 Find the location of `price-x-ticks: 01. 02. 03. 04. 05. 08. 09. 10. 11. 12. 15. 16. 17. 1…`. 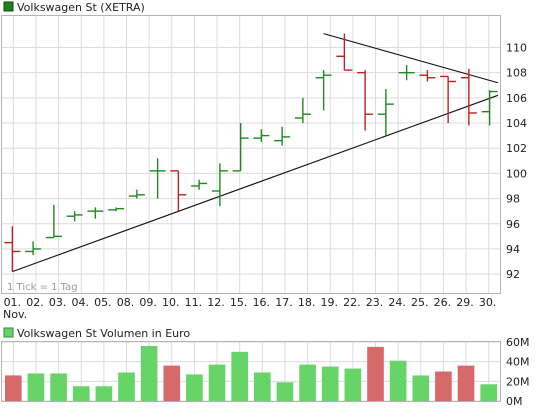

price-x-ticks: 01. 02. 03. 04. 05. 08. 09. 10. 11. 12. 15. 16. 17. 1… is located at coordinates (250, 302).